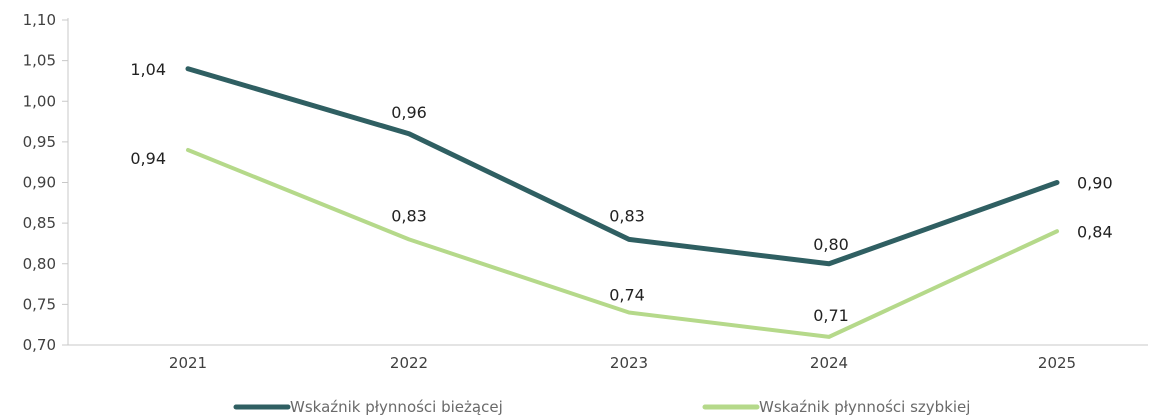  Describe the element at coordinates (409, 112) in the screenshot. I see `data-label: 0,96` at that location.